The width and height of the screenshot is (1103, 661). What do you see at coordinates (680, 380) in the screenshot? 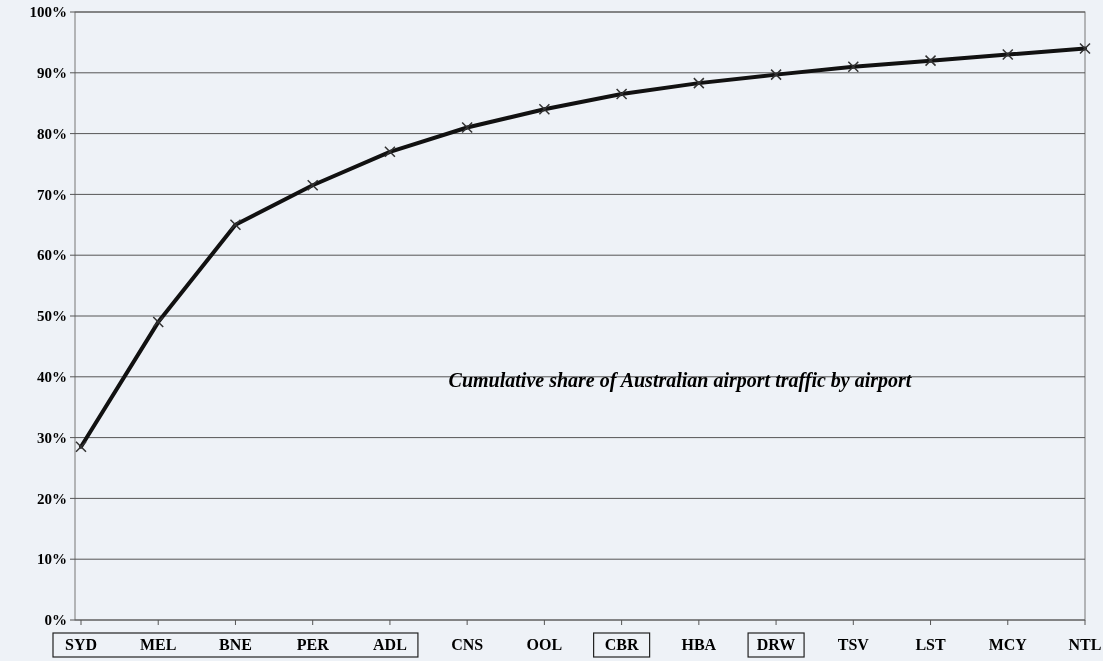
I see `annotation: Cumulative share of Australian airport traffic by airport` at bounding box center [680, 380].